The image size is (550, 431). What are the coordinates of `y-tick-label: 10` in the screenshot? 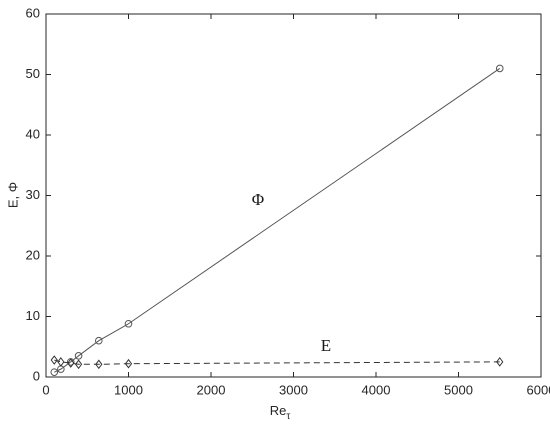 It's located at (33, 315).